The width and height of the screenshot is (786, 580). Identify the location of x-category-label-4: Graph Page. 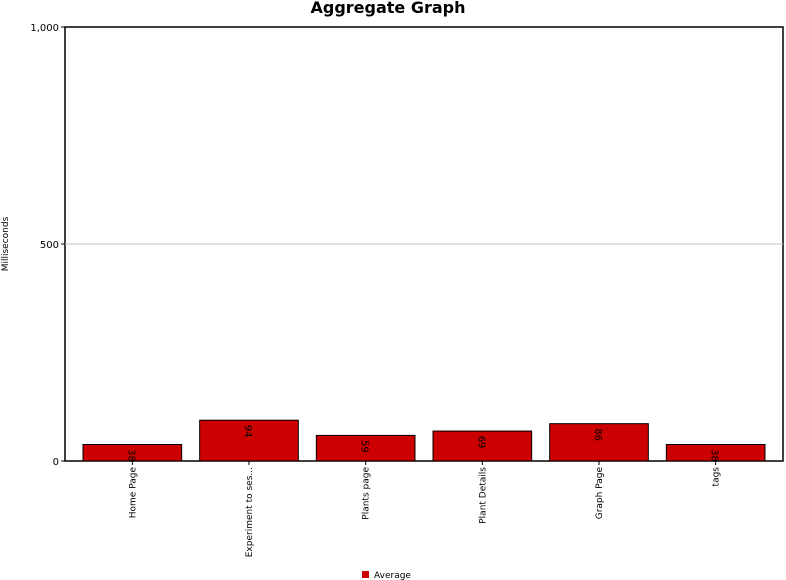
(600, 493).